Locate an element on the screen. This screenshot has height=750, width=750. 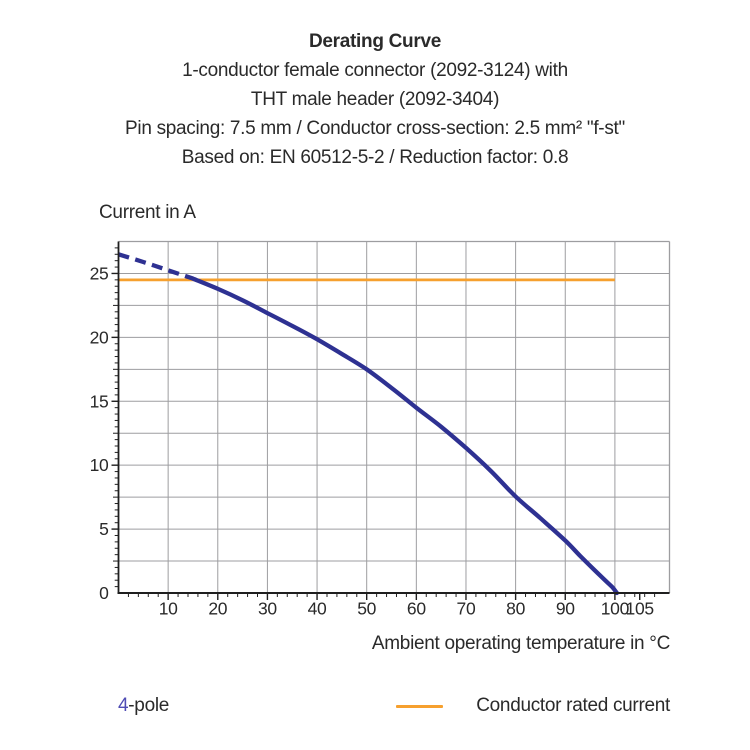
x-tick-label: 10 is located at coordinates (168, 609).